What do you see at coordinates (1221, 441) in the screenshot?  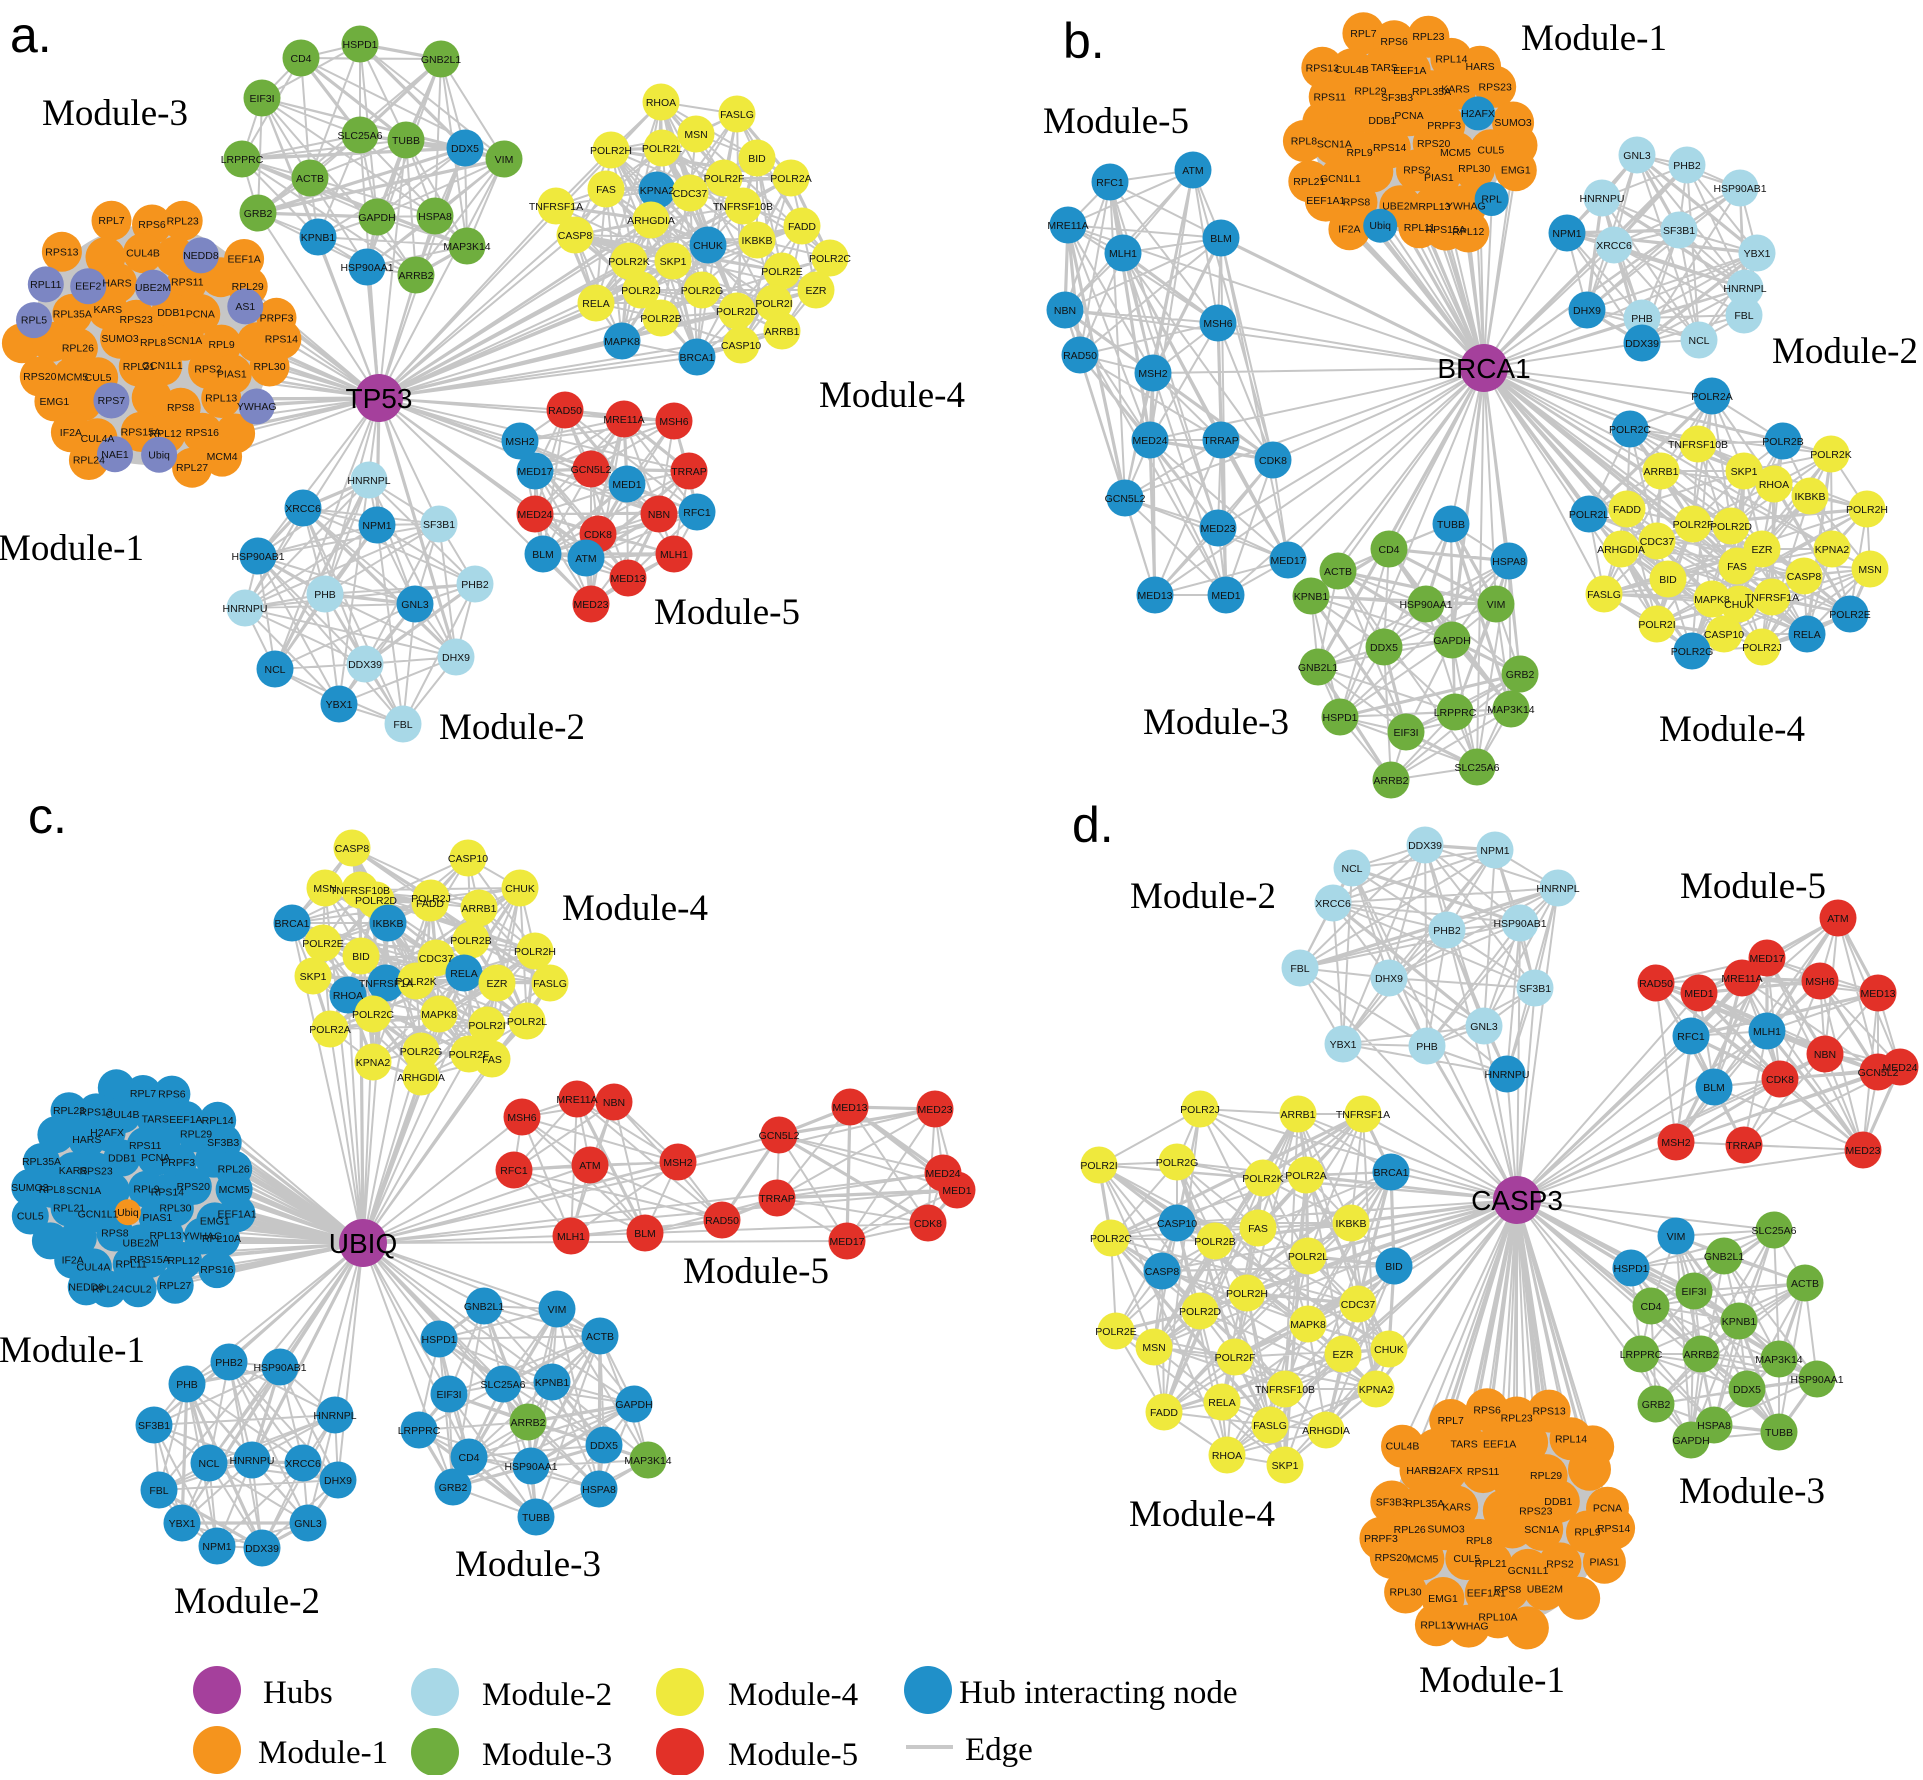 I see `svg-text: TRRAP` at bounding box center [1221, 441].